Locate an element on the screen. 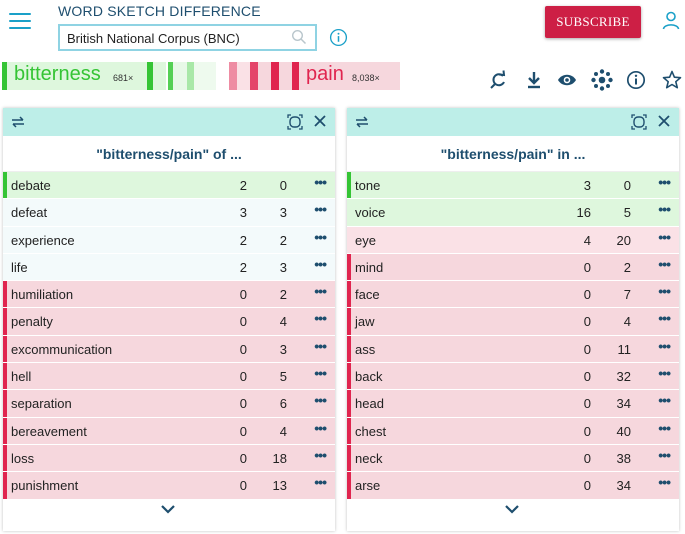 The image size is (685, 534). frequency-pain: 13 is located at coordinates (279, 486).